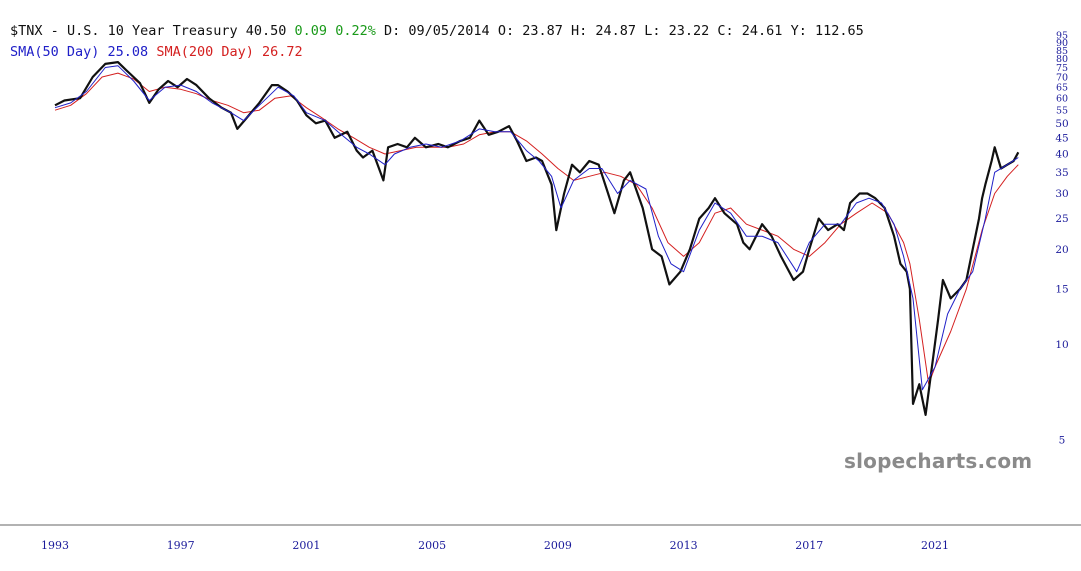 Image resolution: width=1081 pixels, height=571 pixels. Describe the element at coordinates (1061, 250) in the screenshot. I see `y-tick-label: 20` at that location.